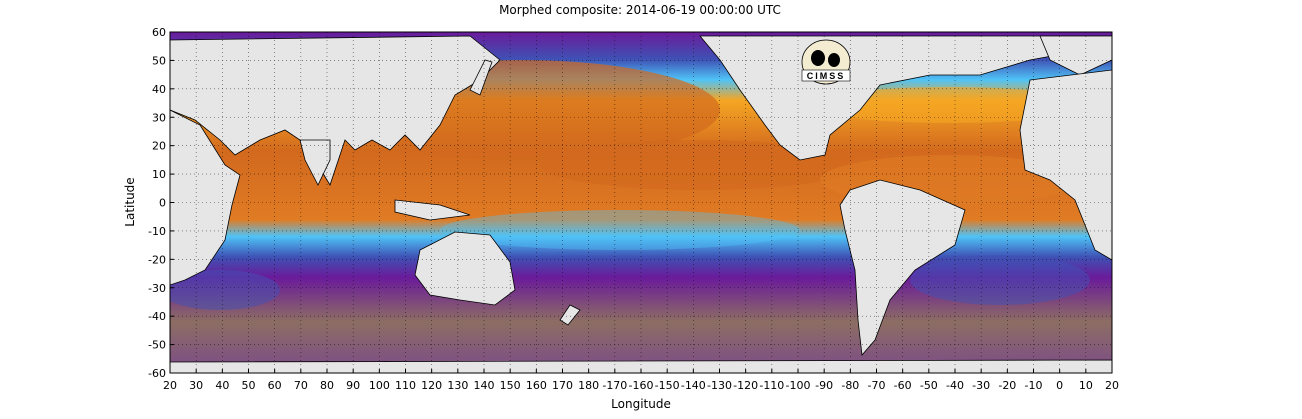  I want to click on indonesia-landmass, so click(432, 210).